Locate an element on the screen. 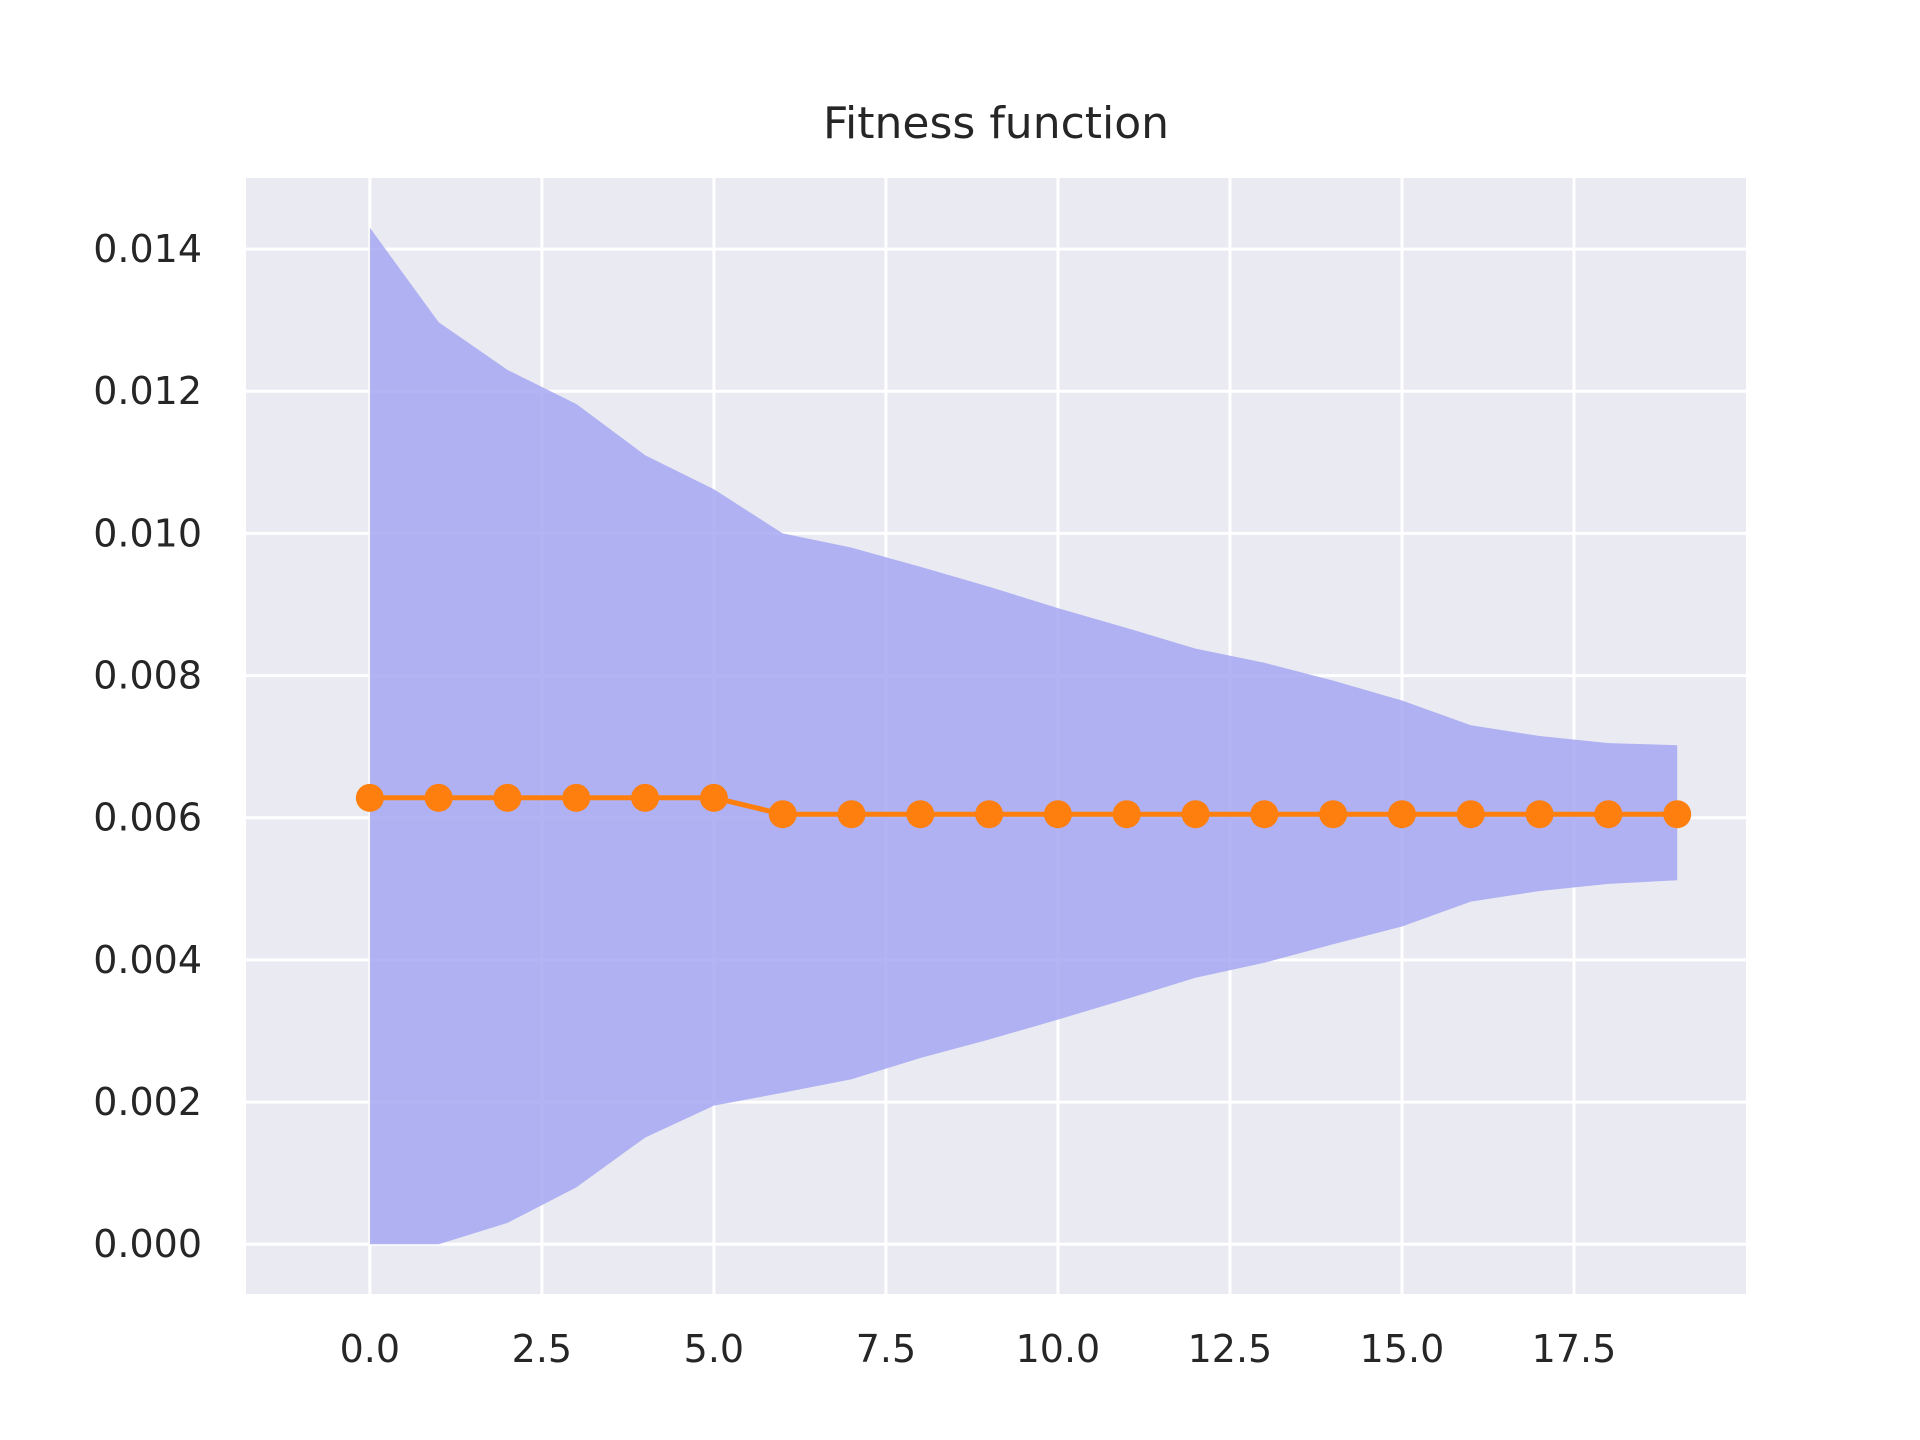 This screenshot has height=1440, width=1920. y-tick-label: 0.008 is located at coordinates (147, 676).